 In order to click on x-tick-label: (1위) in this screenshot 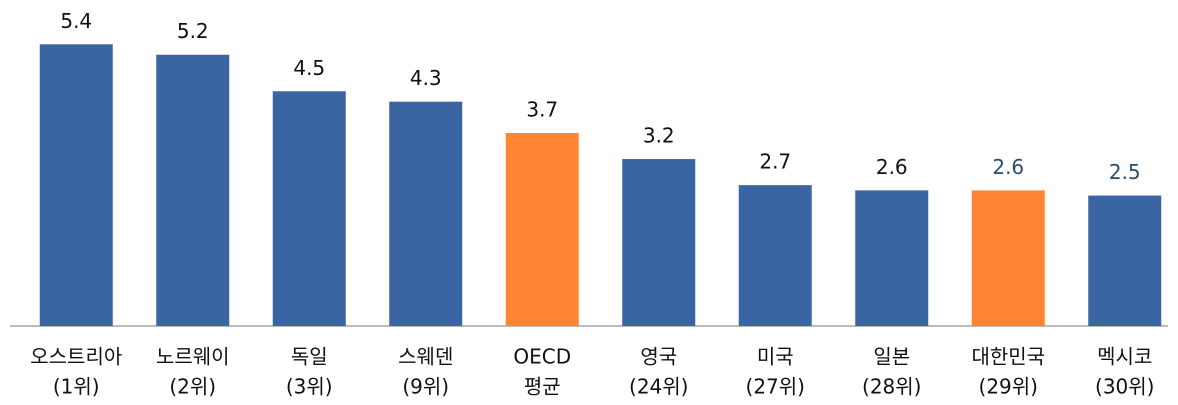, I will do `click(76, 387)`.